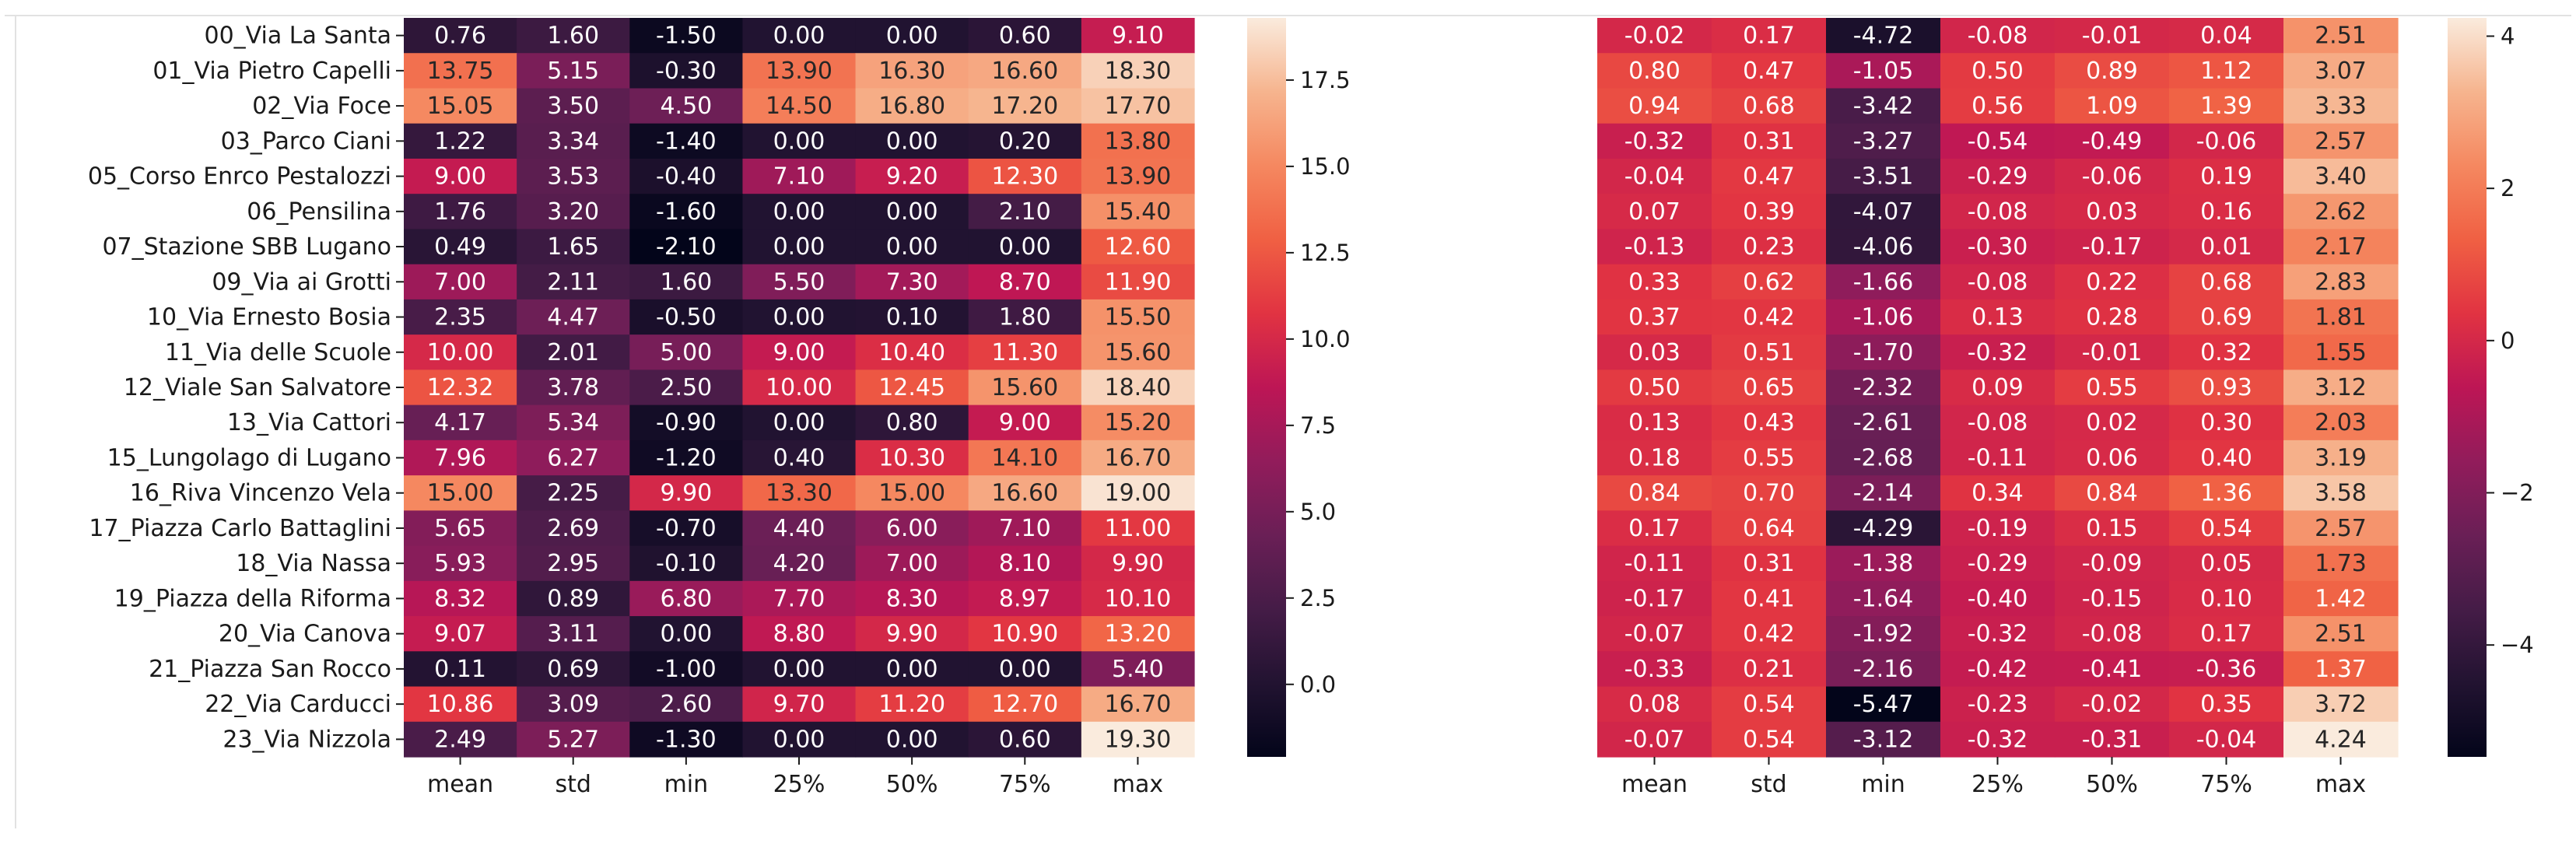 The height and width of the screenshot is (844, 2576). Describe the element at coordinates (2226, 71) in the screenshot. I see `cell-value-label: 1.12` at that location.